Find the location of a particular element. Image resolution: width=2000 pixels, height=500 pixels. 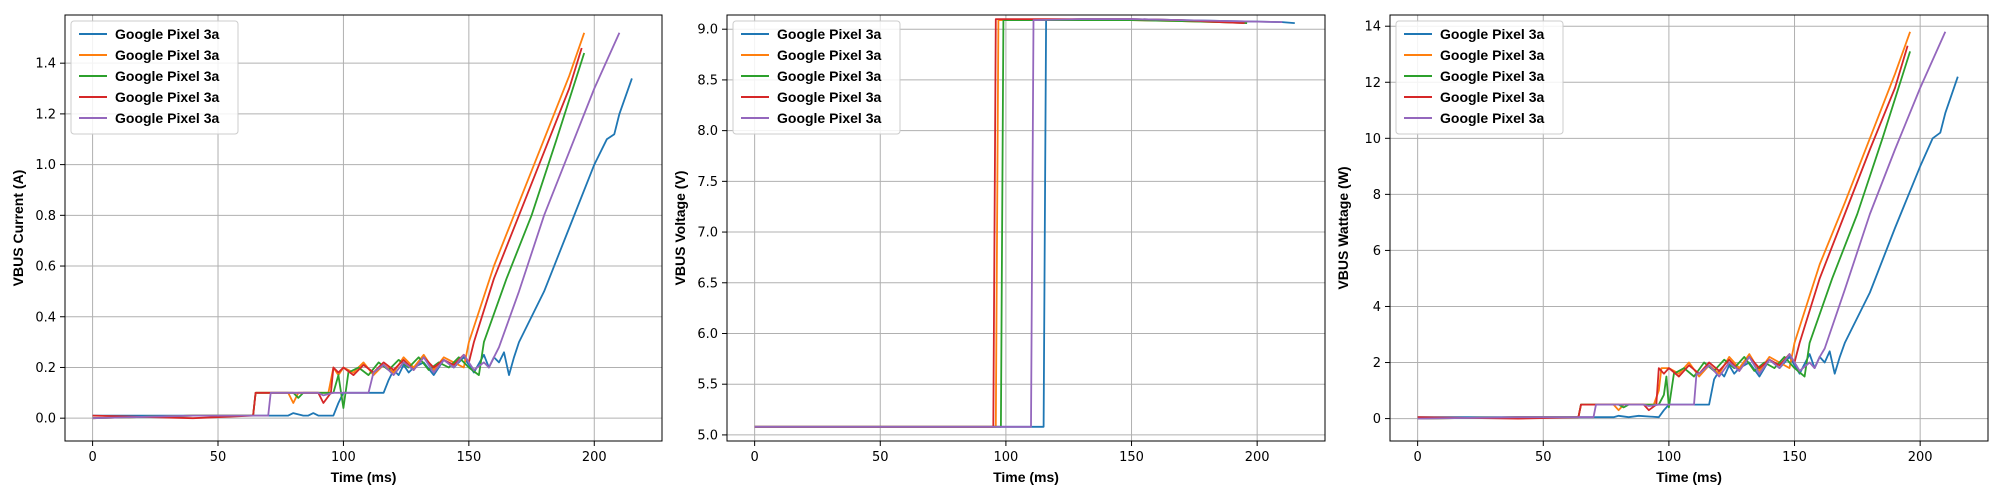

y-tick-label: 6.0 is located at coordinates (707, 334).